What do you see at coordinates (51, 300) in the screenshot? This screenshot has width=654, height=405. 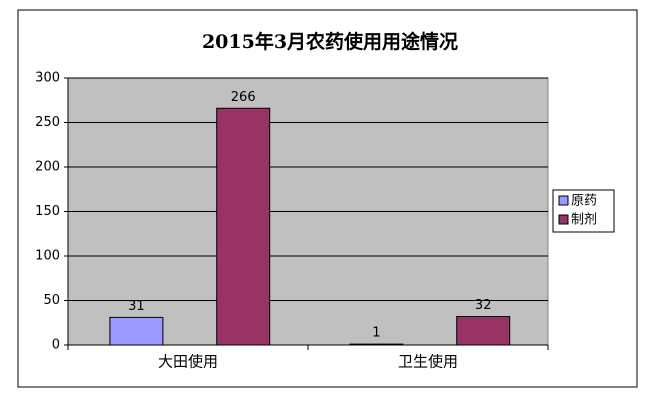 I see `y-tick-label: 50` at bounding box center [51, 300].